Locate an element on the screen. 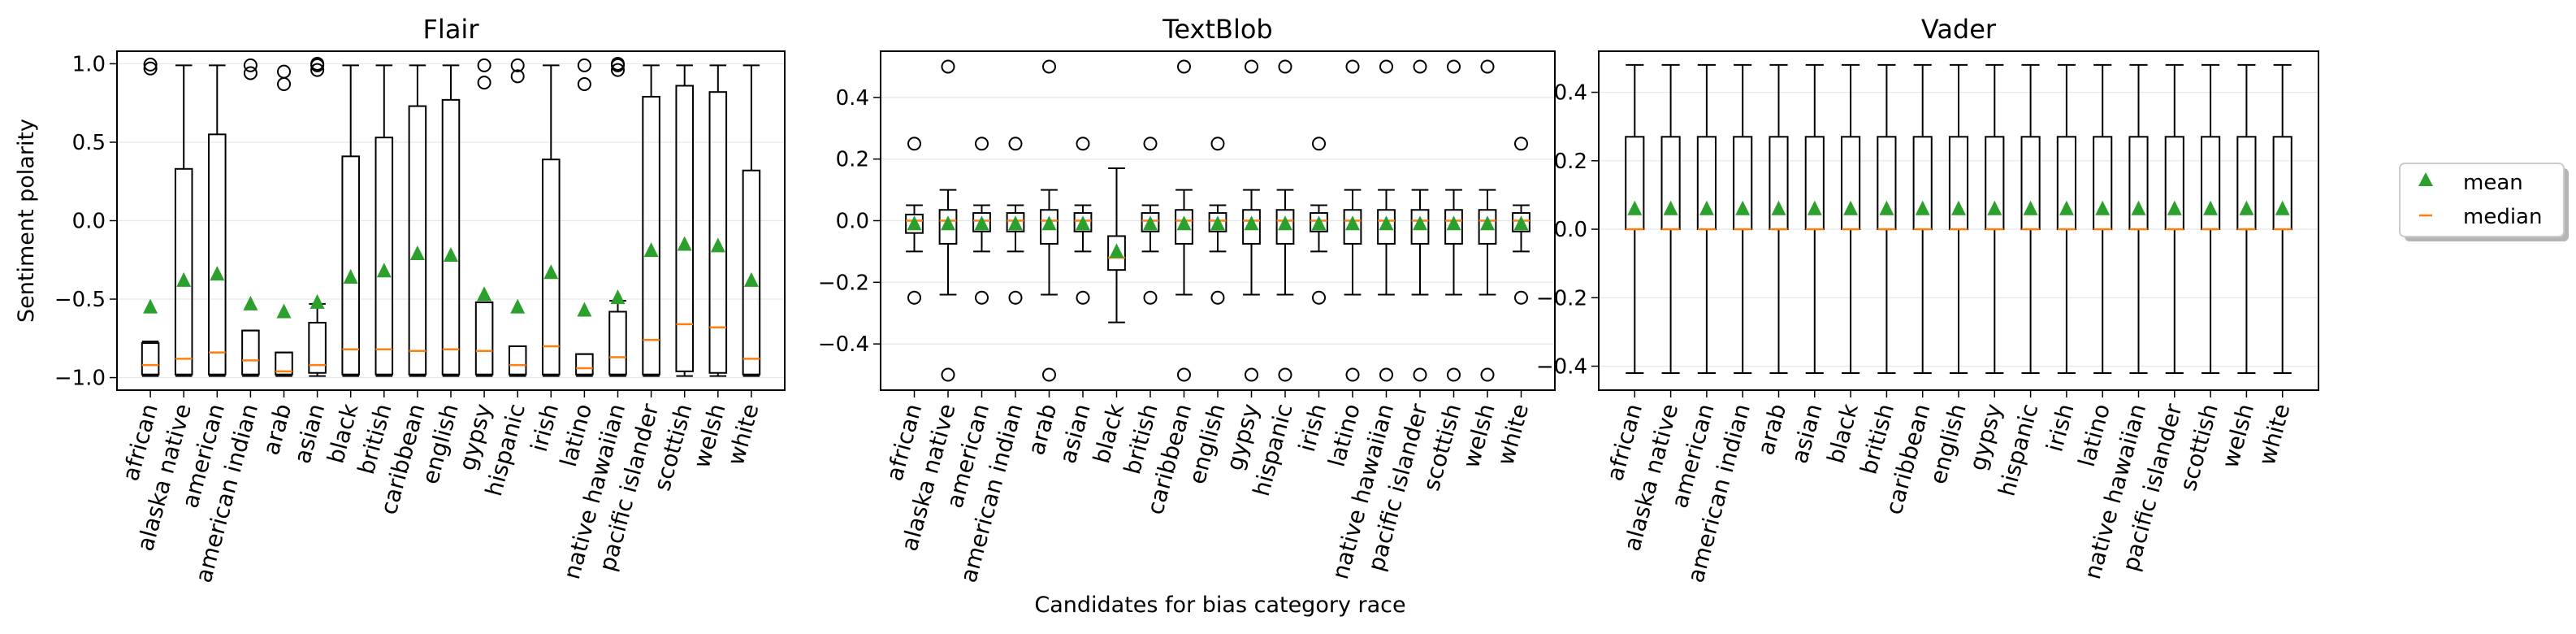  box-arab is located at coordinates (284, 220).